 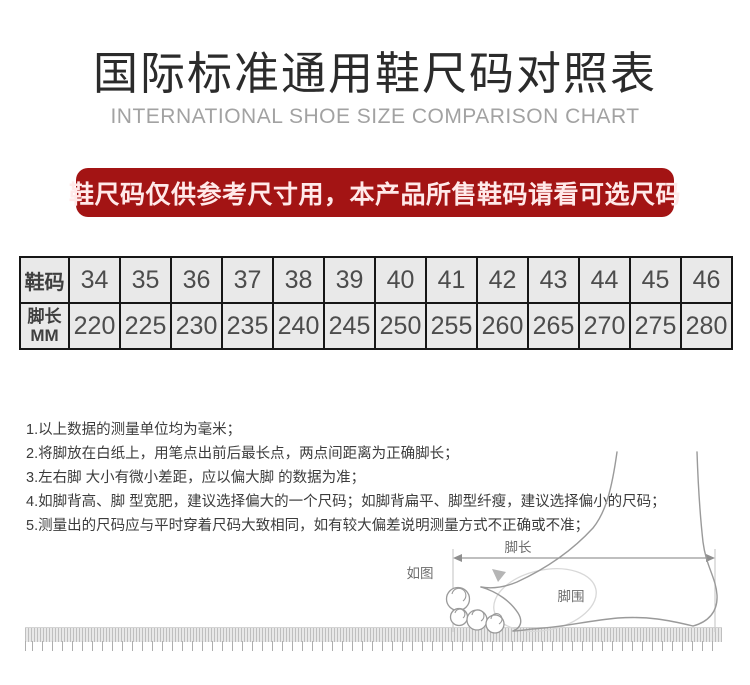 What do you see at coordinates (420, 573) in the screenshot?
I see `as-shown-label: 如图` at bounding box center [420, 573].